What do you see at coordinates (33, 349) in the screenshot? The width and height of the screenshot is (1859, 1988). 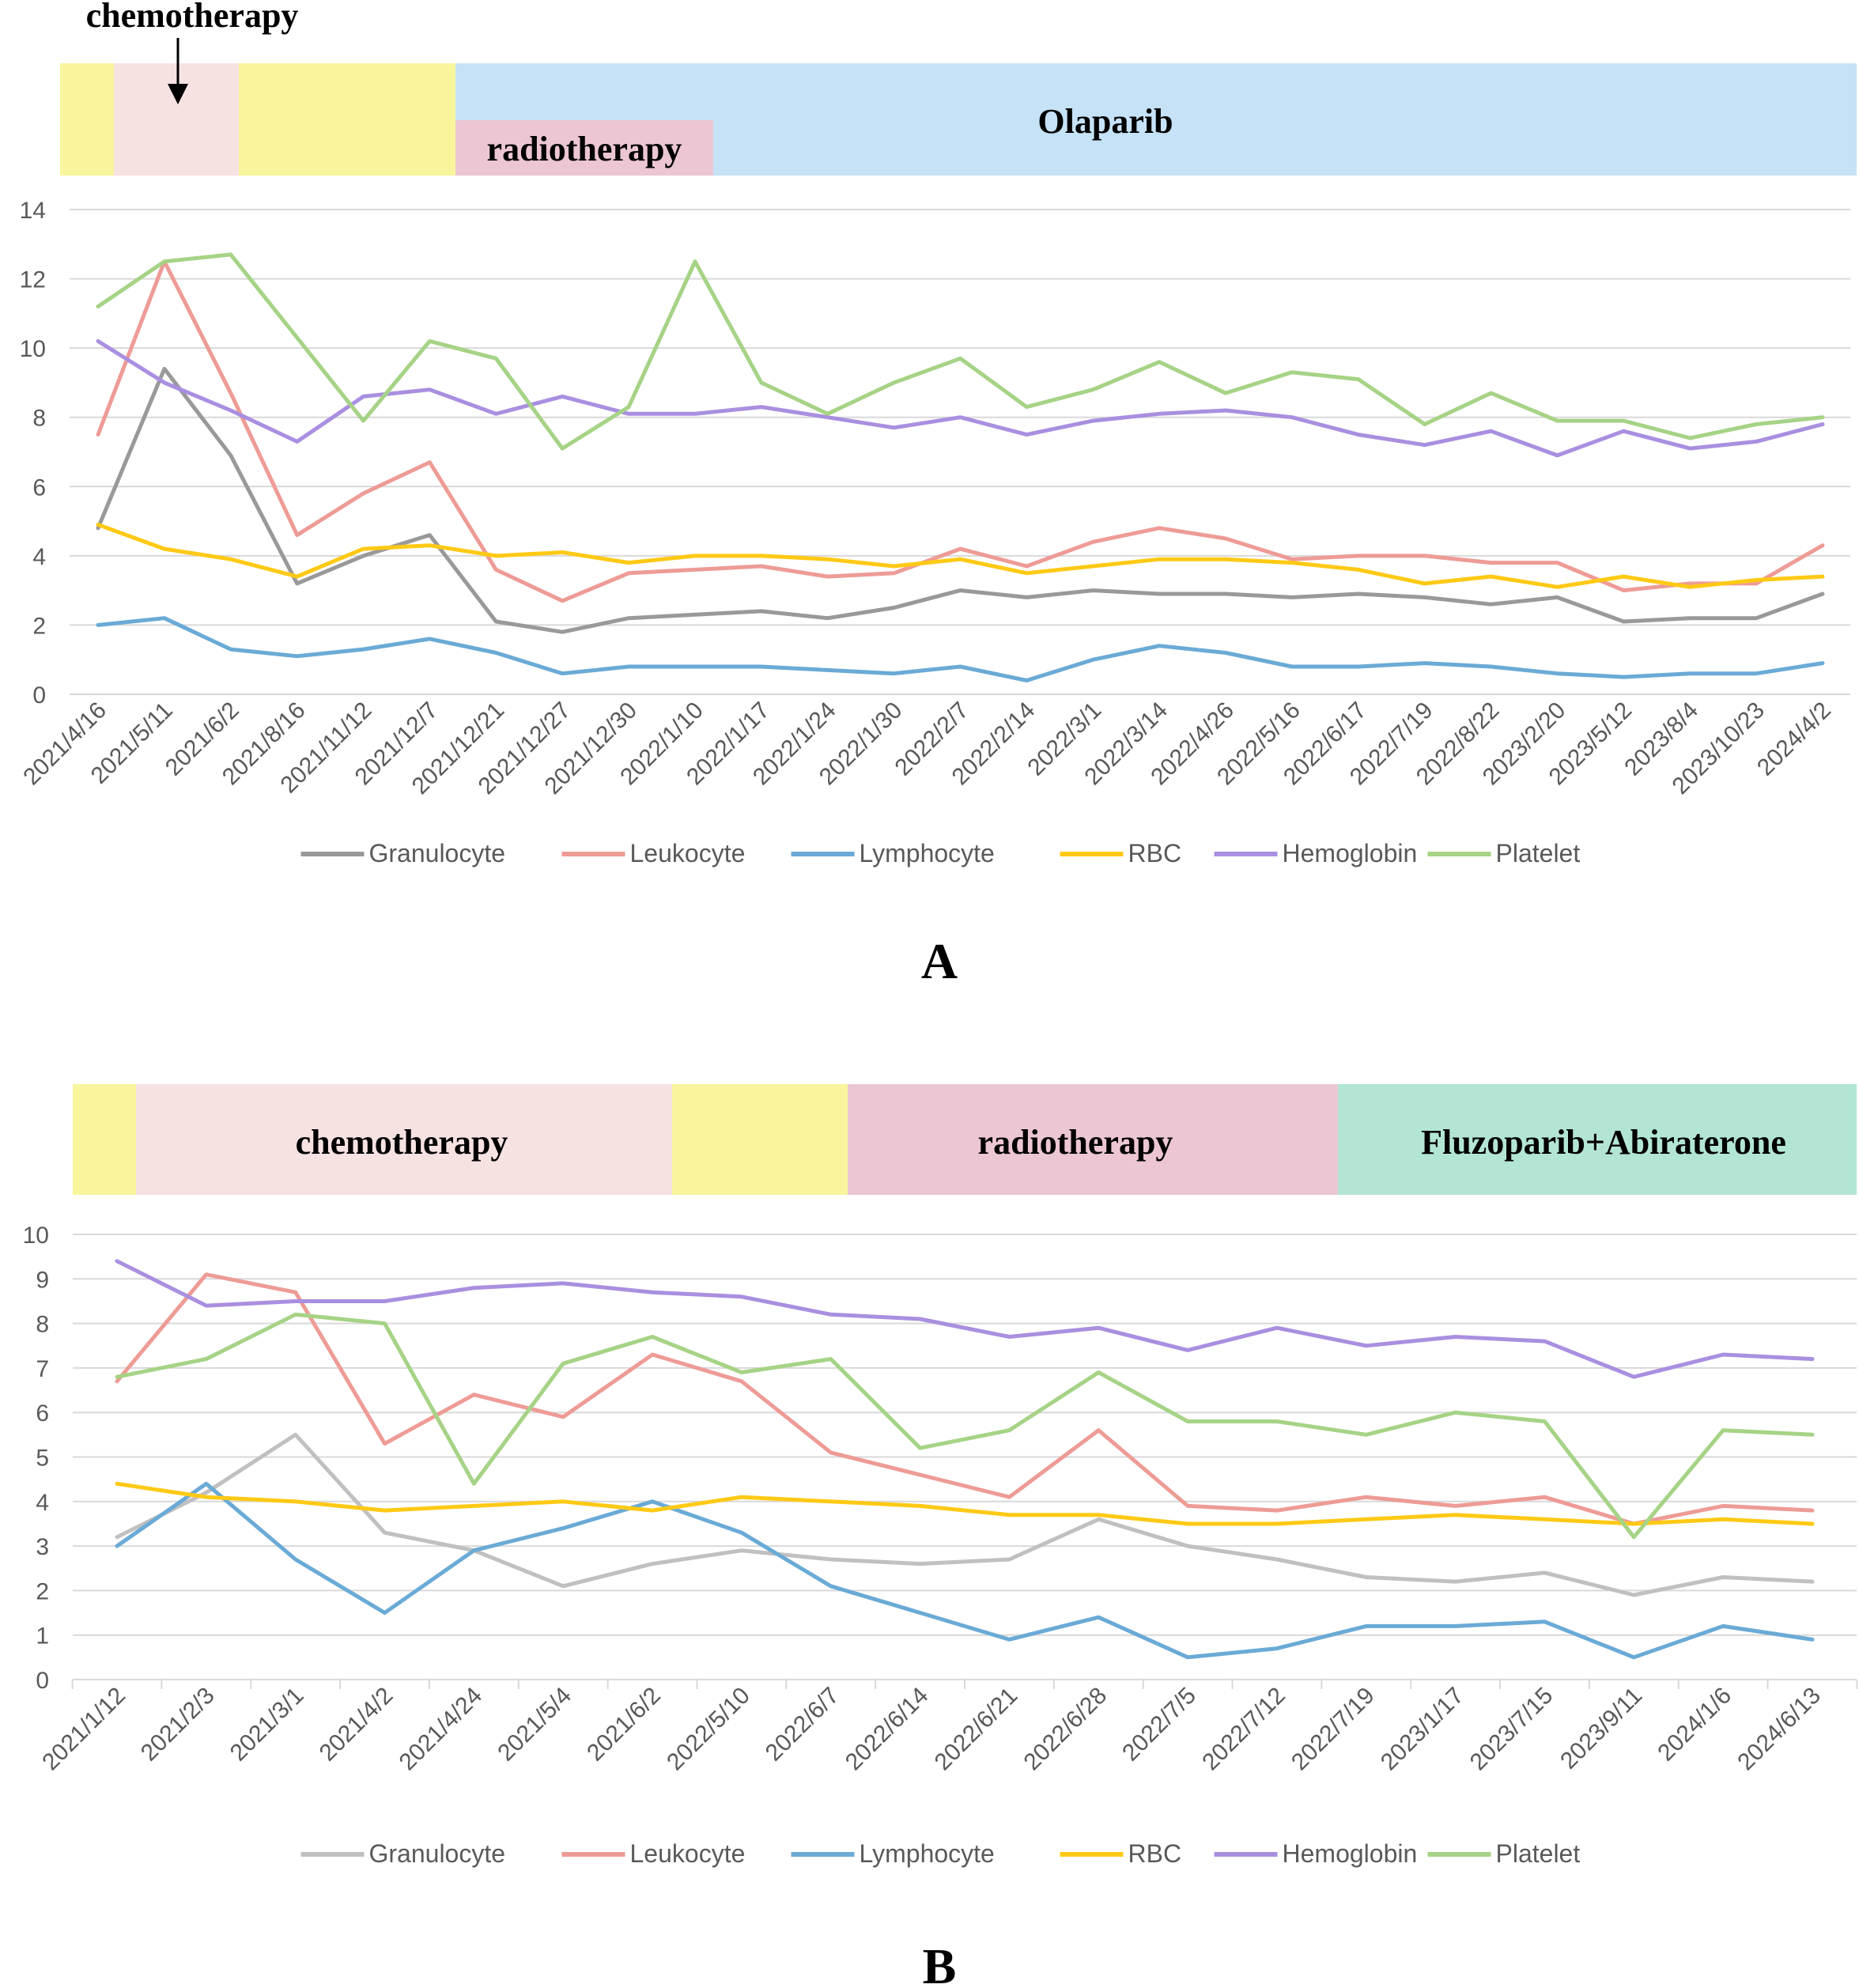 I see `y-tick-label-a: 10` at bounding box center [33, 349].